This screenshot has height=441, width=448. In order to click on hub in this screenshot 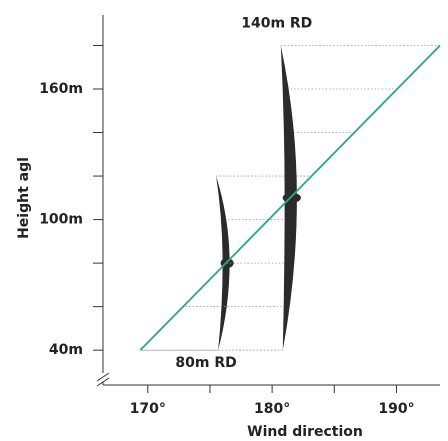, I will do `click(291, 197)`.